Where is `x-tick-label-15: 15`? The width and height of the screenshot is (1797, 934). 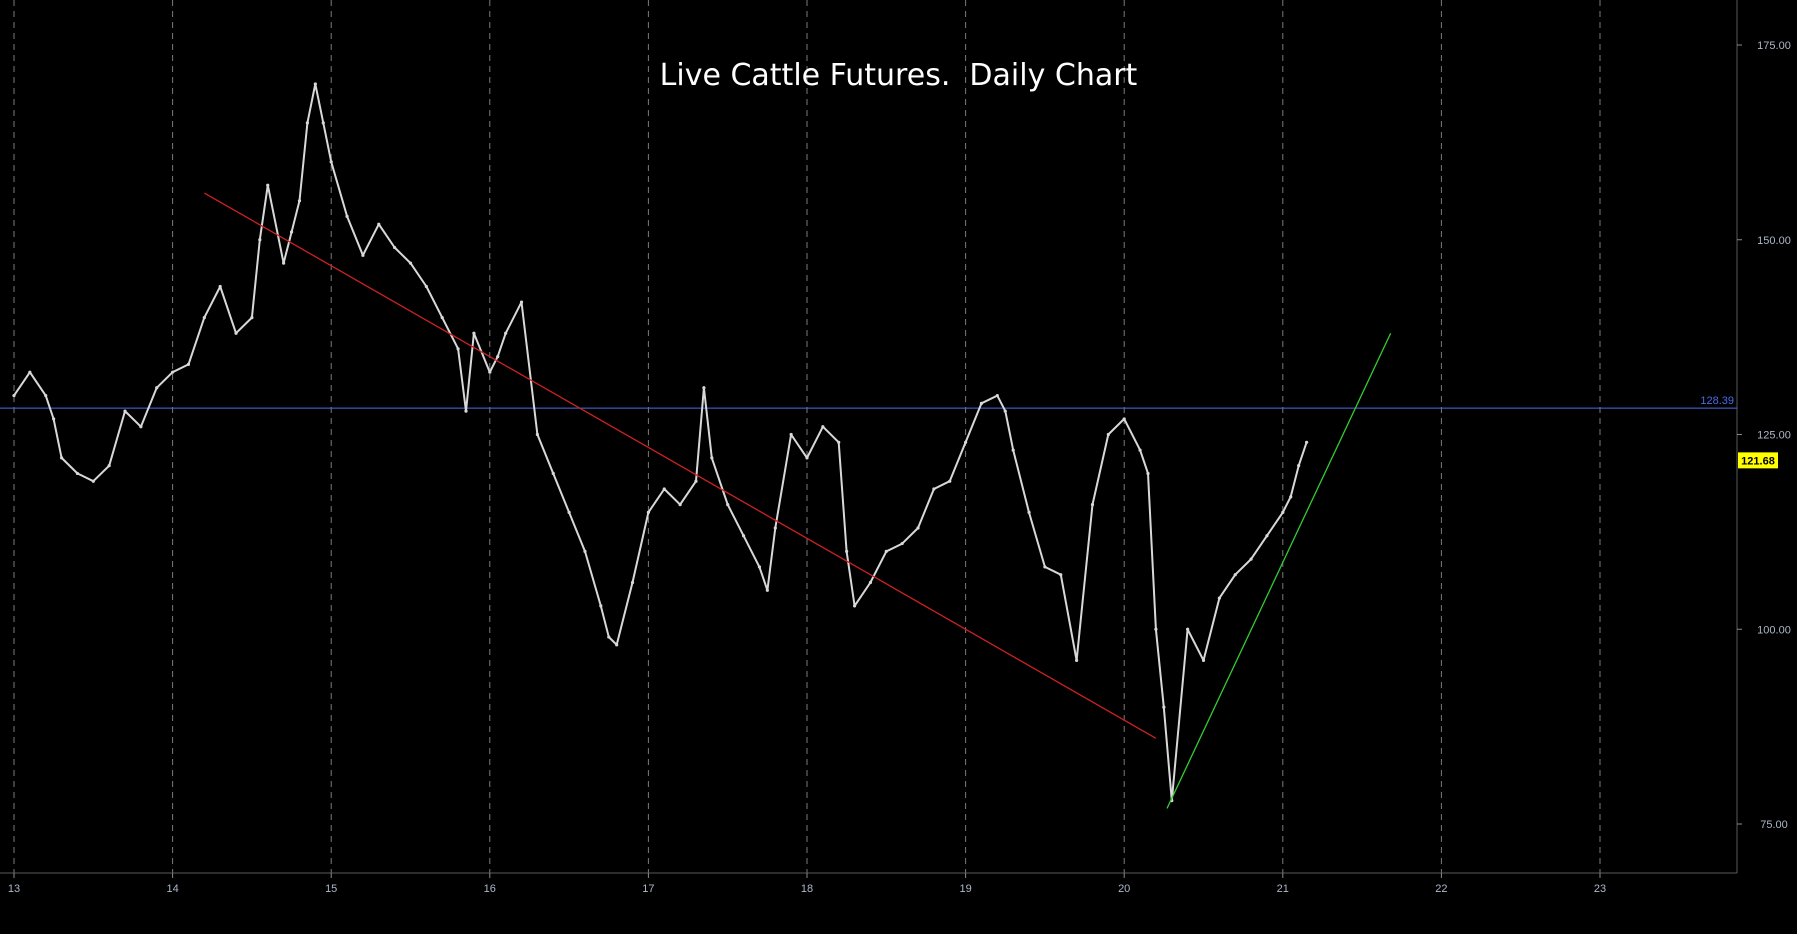 x-tick-label-15: 15 is located at coordinates (331, 889).